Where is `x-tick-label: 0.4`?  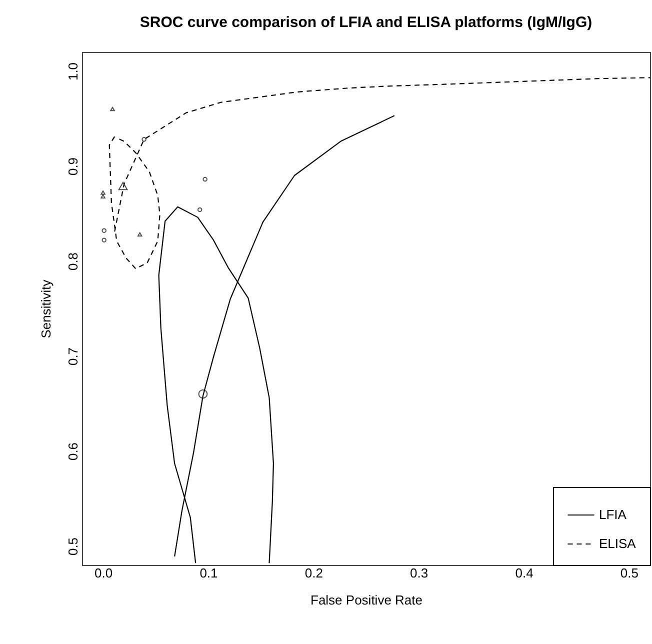 x-tick-label: 0.4 is located at coordinates (524, 573).